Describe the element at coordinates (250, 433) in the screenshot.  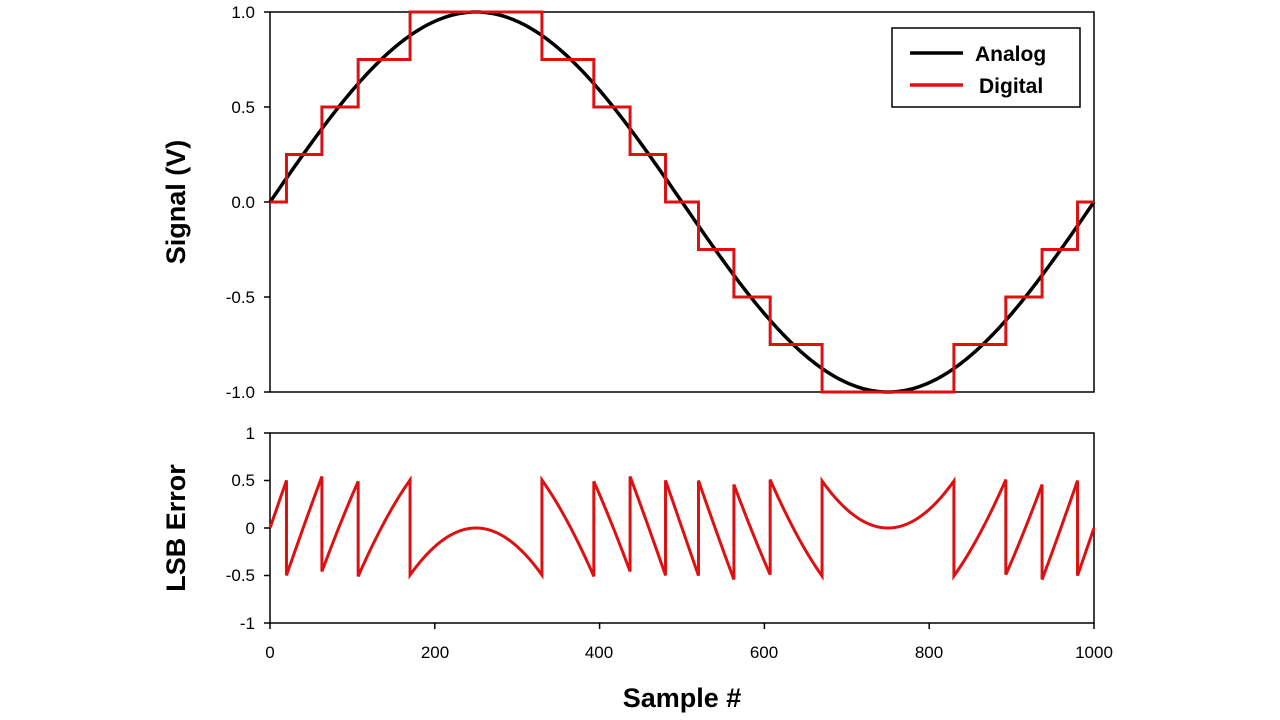
I see `error-y-tick-label: 1` at that location.